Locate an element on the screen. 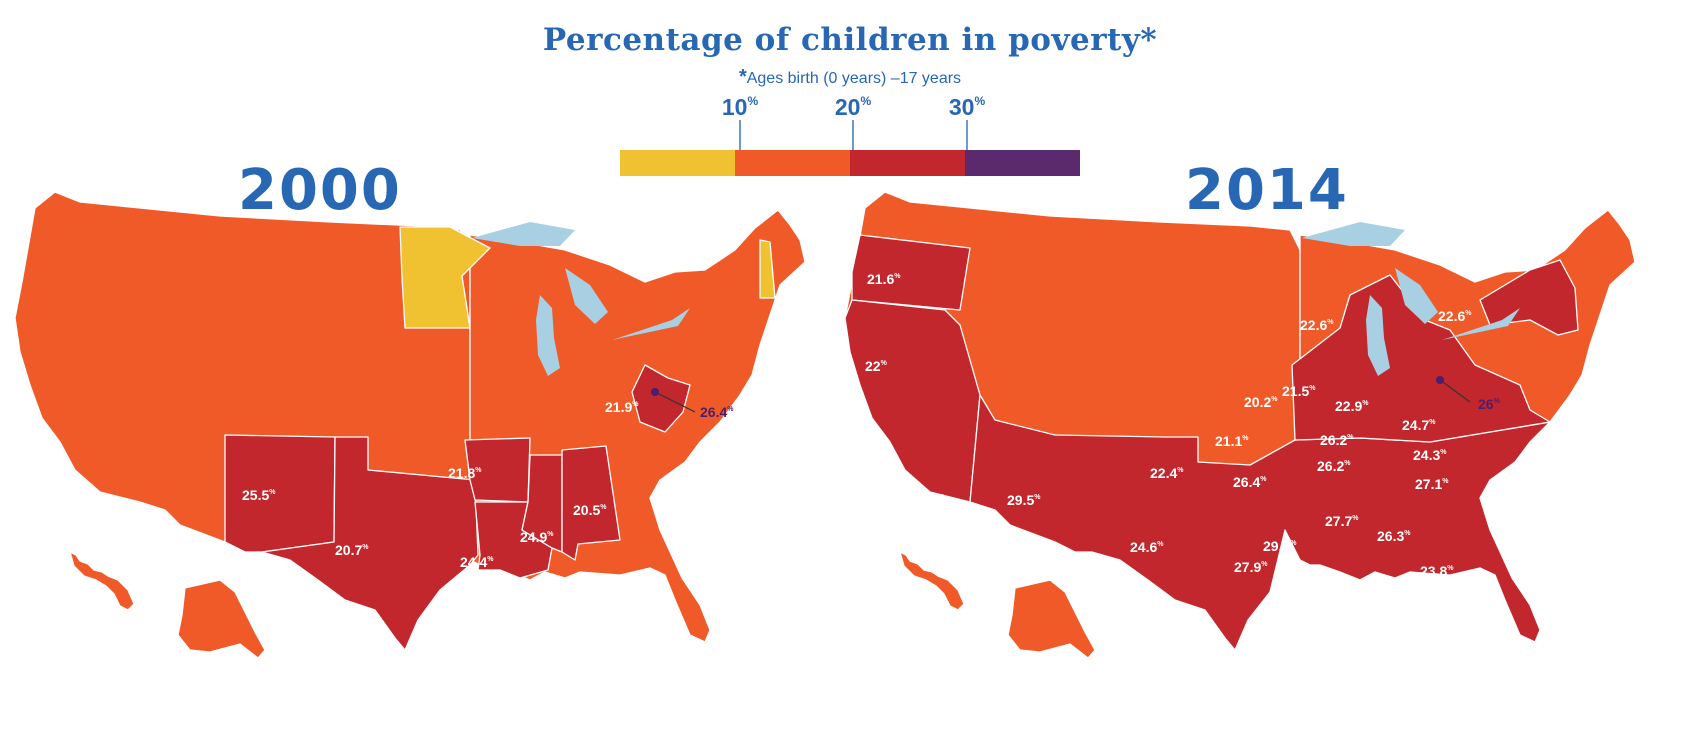  value-label-fl: 23.8% is located at coordinates (1437, 571).